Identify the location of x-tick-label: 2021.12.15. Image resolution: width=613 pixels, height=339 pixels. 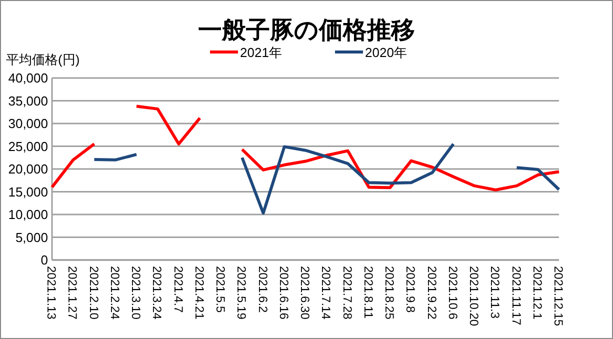
(559, 296).